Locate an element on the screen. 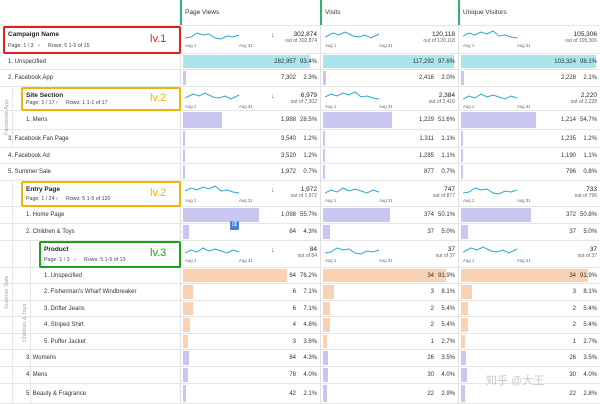 This screenshot has height=404, width=600. table-row: 1. Mens 1,988 28.5% 1,229 51.6% 1,214 54.7% is located at coordinates (300, 120).